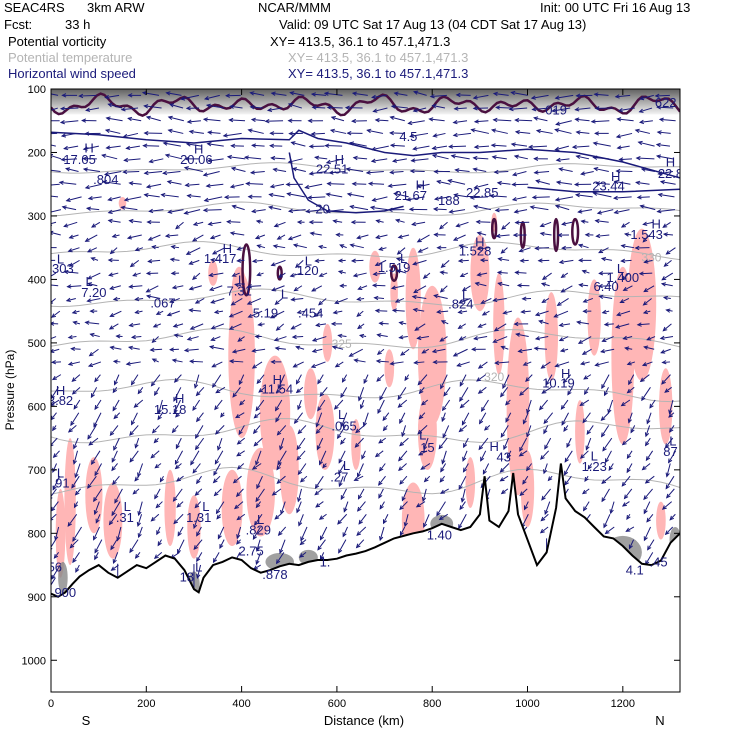  Describe the element at coordinates (659, 561) in the screenshot. I see `pv-extremum-label: .45` at that location.